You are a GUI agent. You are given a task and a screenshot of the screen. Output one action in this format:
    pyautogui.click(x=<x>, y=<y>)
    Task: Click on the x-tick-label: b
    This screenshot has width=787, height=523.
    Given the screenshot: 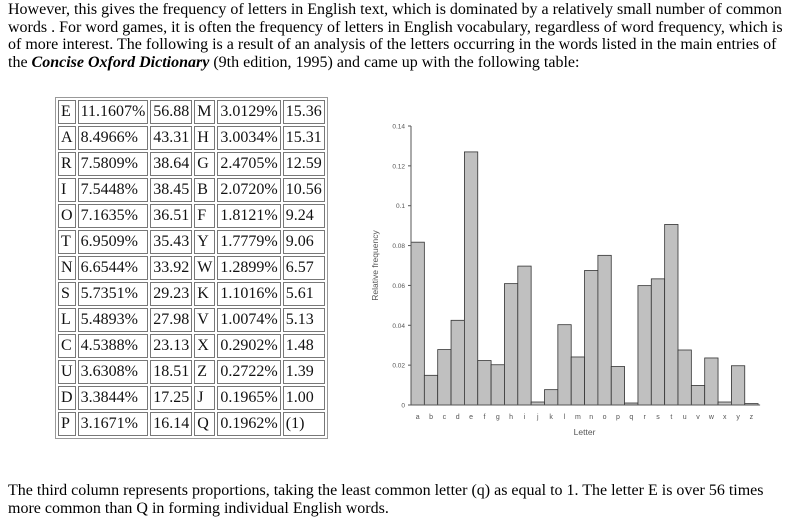 What is the action you would take?
    pyautogui.click(x=431, y=417)
    